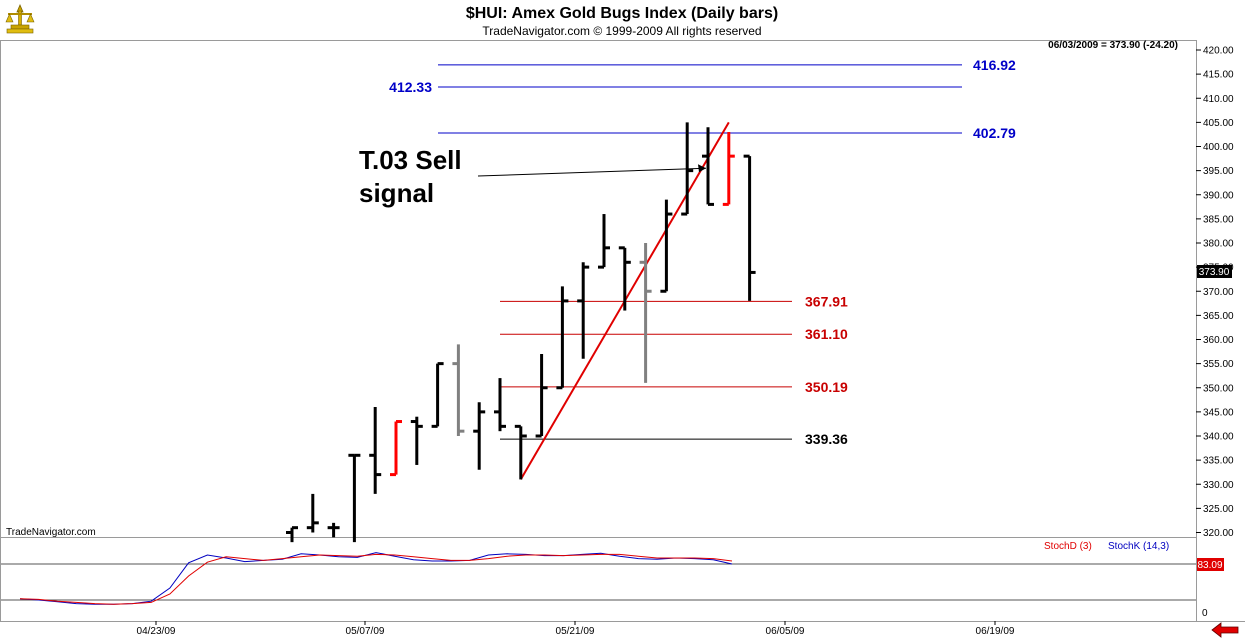 Image resolution: width=1245 pixels, height=640 pixels. I want to click on stoch-d-legend: StochD (3), so click(1068, 546).